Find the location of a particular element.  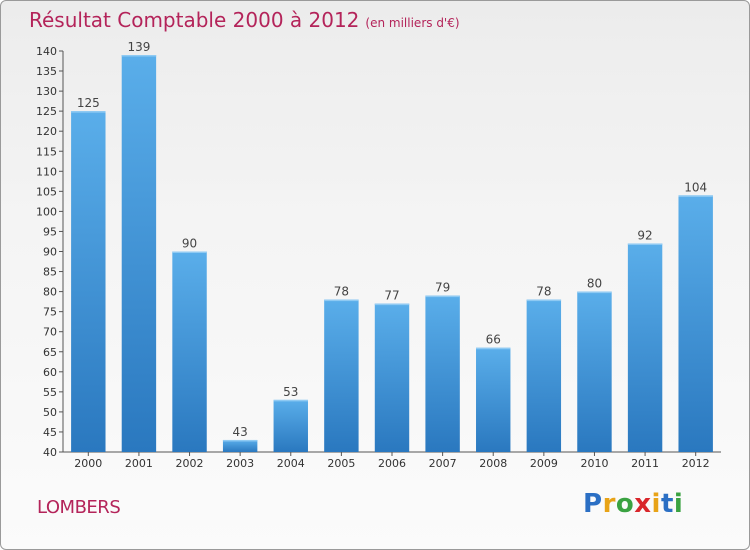

y-tick-label: 55 is located at coordinates (50, 392).